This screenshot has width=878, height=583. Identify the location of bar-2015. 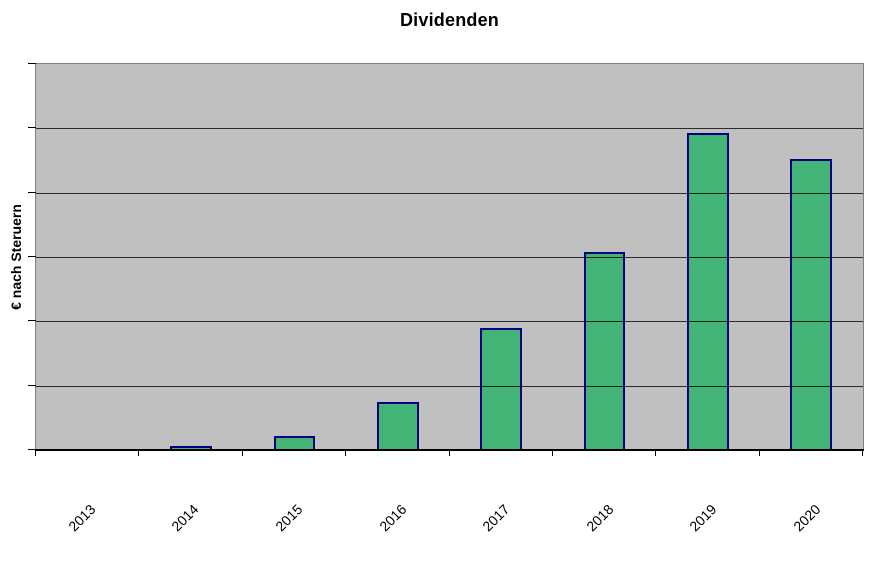
(294, 442).